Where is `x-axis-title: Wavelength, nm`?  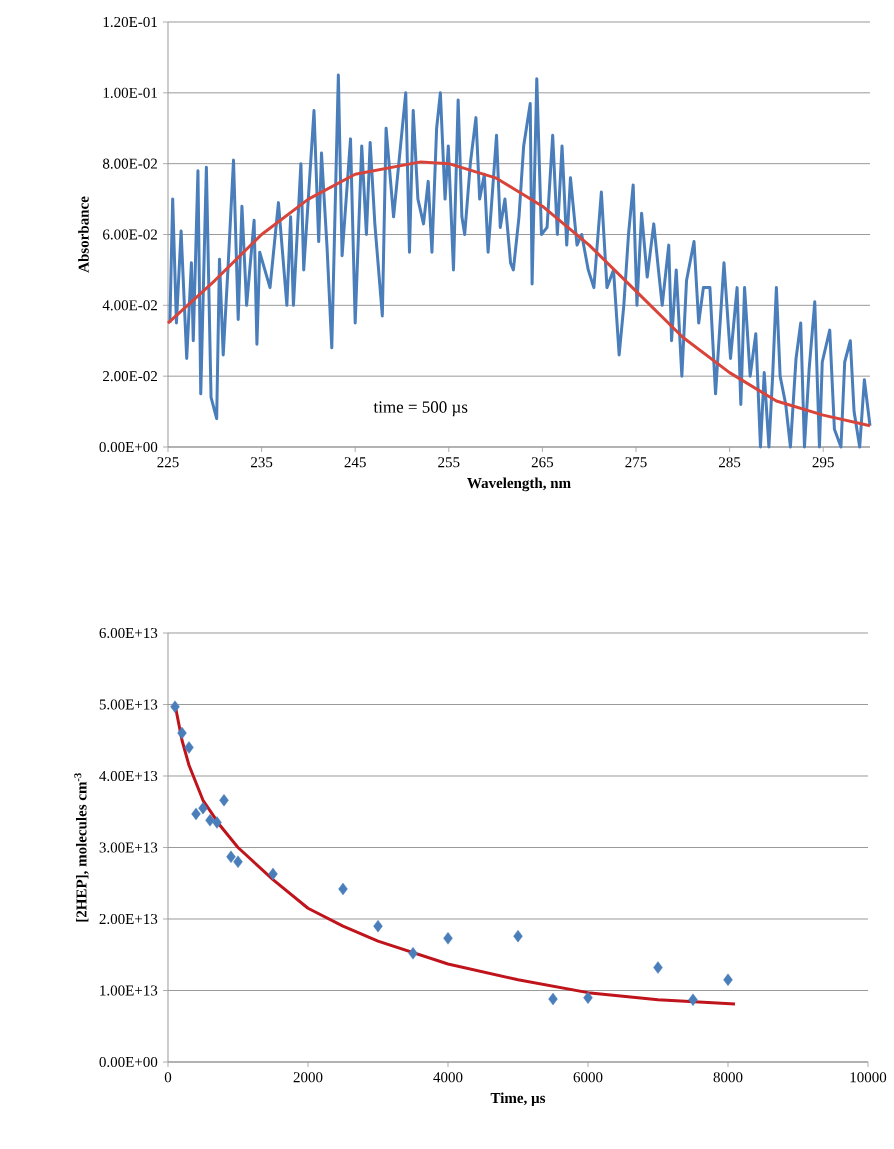 x-axis-title: Wavelength, nm is located at coordinates (519, 484).